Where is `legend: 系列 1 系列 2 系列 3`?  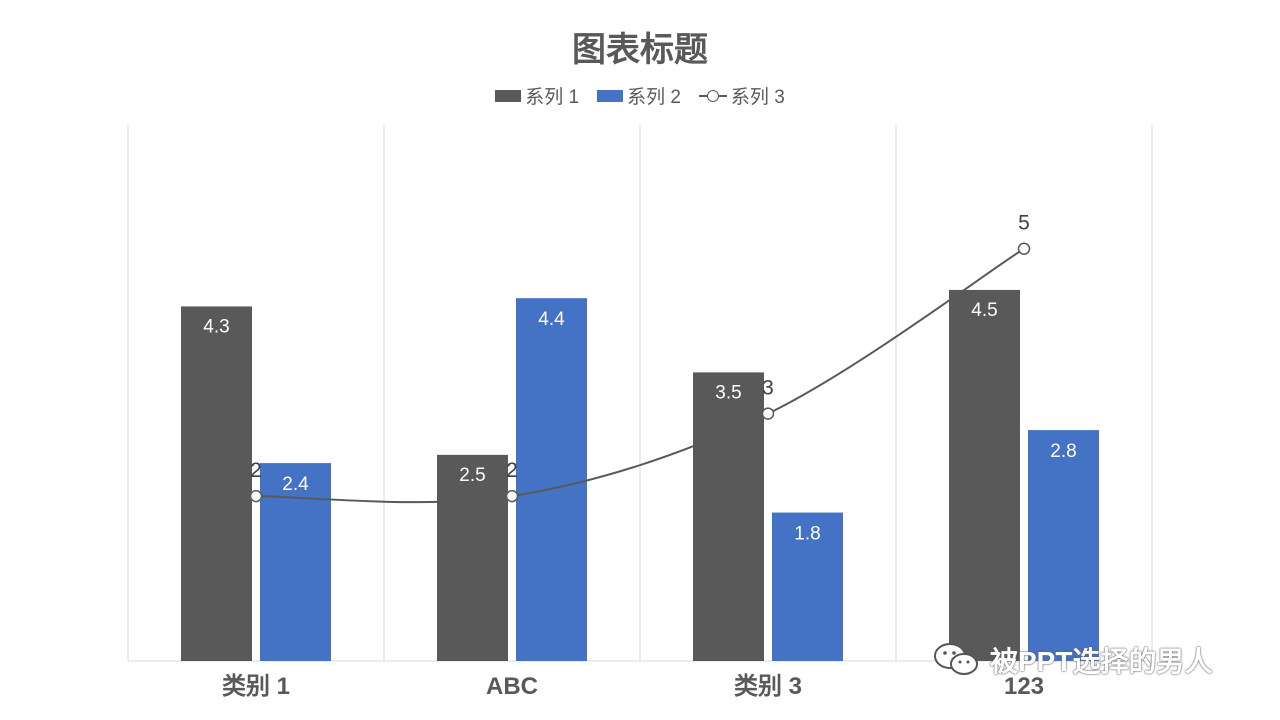 legend: 系列 1 系列 2 系列 3 is located at coordinates (640, 95).